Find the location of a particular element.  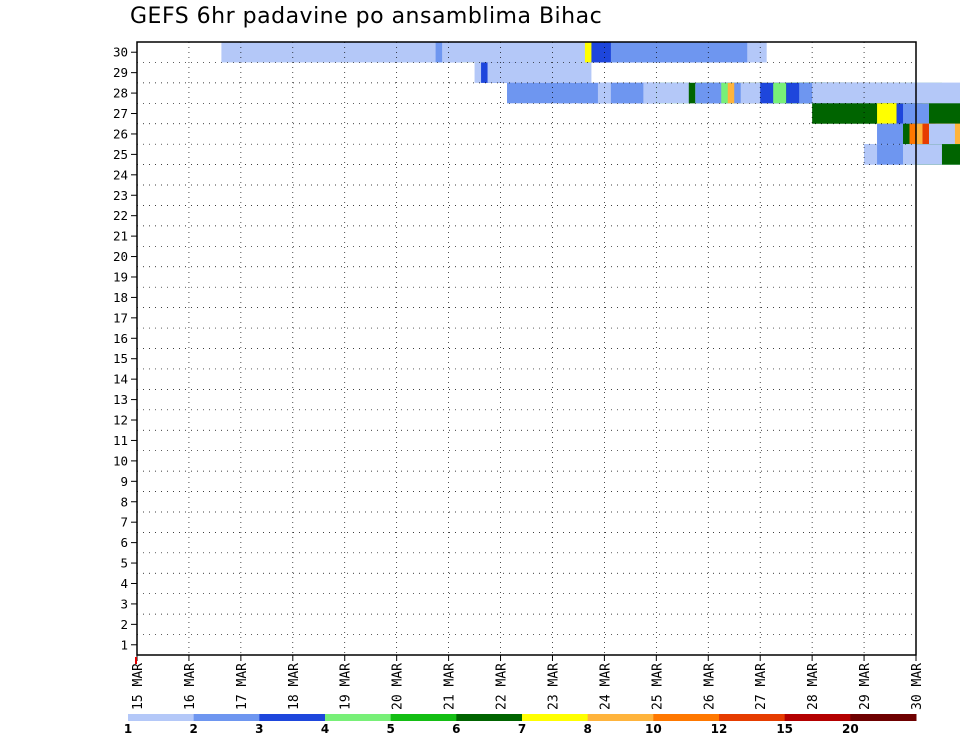

x-tick-label: 28 MAR is located at coordinates (813, 686).